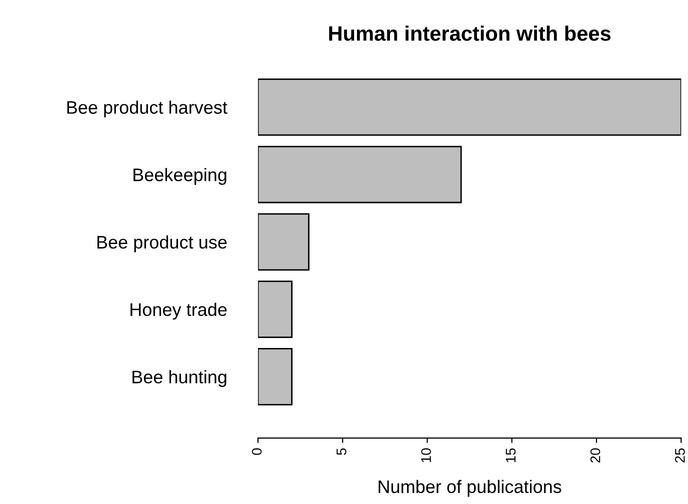 The height and width of the screenshot is (504, 688). What do you see at coordinates (257, 451) in the screenshot?
I see `x-tick-label: 0` at bounding box center [257, 451].